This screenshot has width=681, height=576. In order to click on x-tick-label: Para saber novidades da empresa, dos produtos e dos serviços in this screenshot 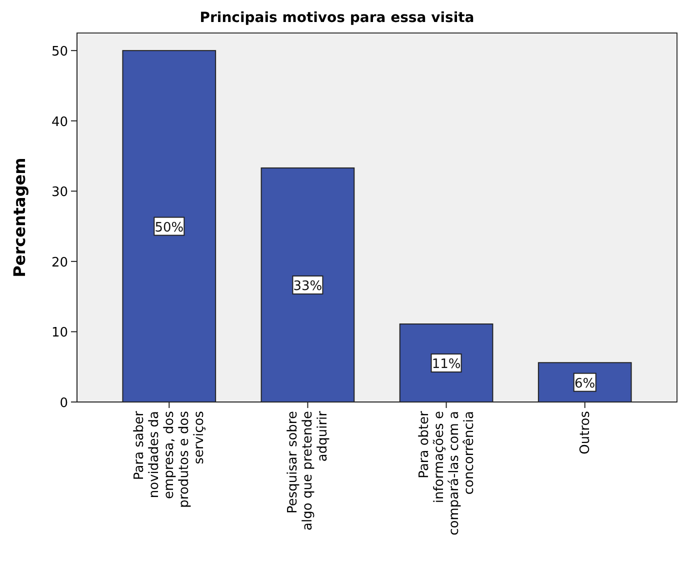, I will do `click(170, 459)`.